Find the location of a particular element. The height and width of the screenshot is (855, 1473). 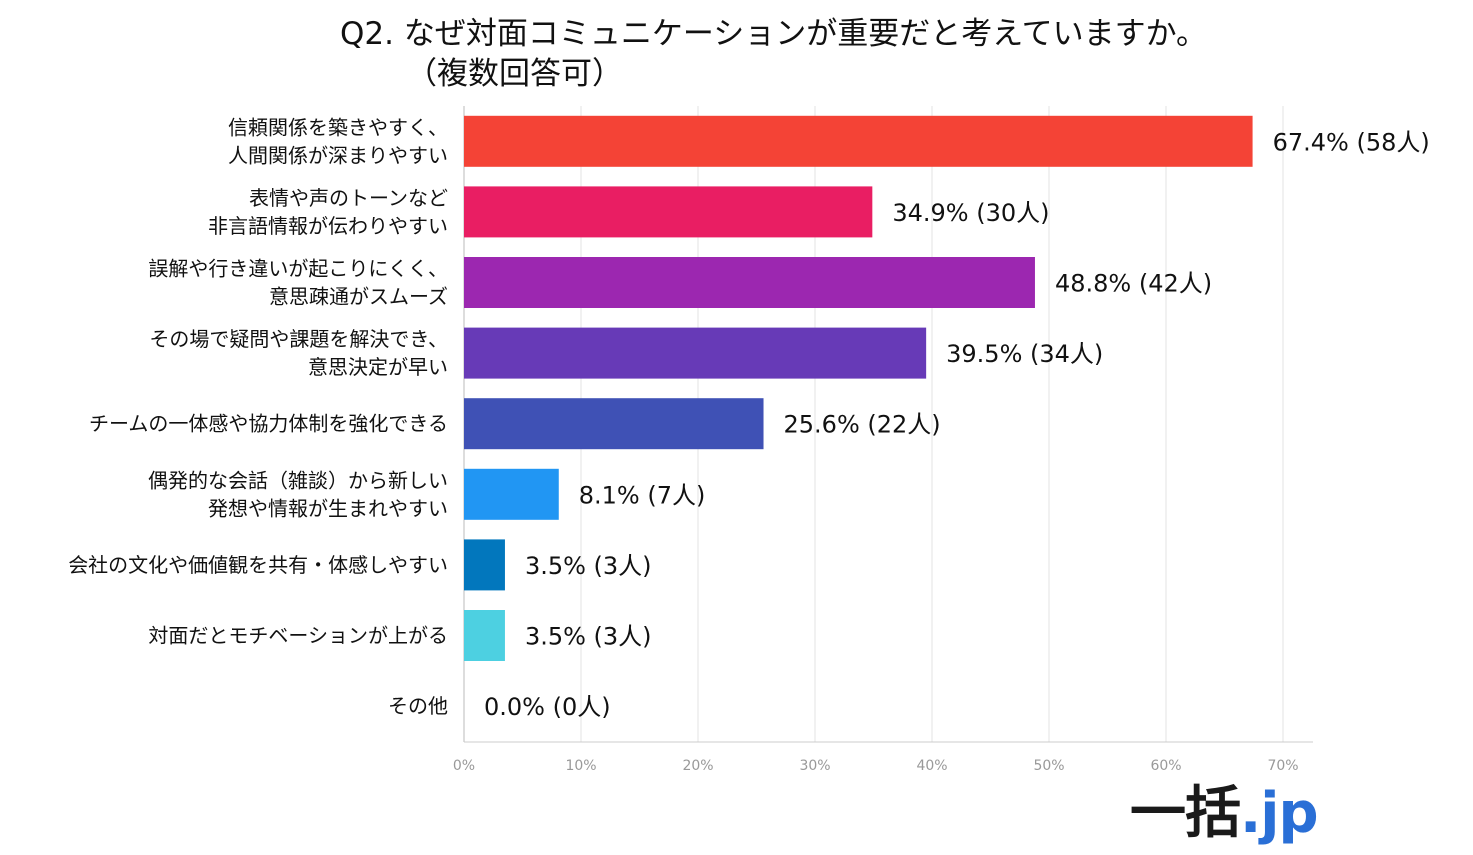

x-tick-label: 70% is located at coordinates (1282, 766).